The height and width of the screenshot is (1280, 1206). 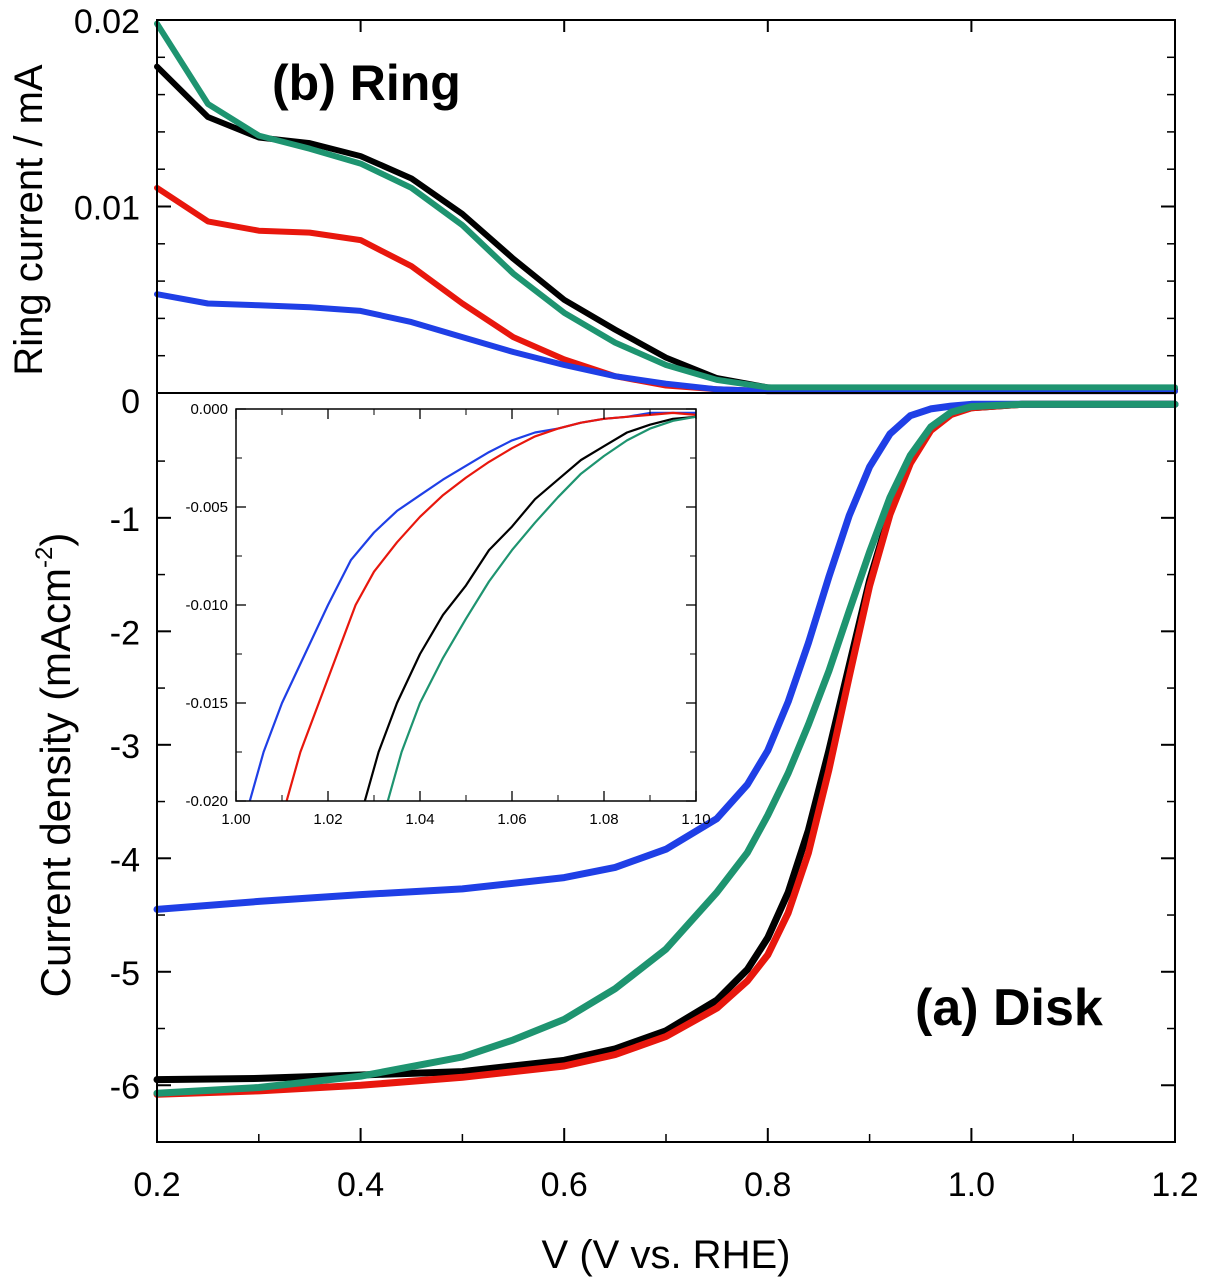 I want to click on disk-annotation: (a) Disk, so click(x=1009, y=1008).